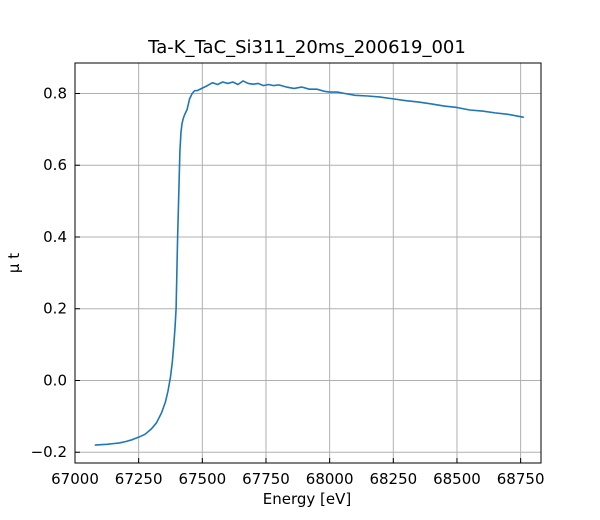 This screenshot has height=520, width=600. What do you see at coordinates (55, 309) in the screenshot?
I see `y-tick-label: 0.2` at bounding box center [55, 309].